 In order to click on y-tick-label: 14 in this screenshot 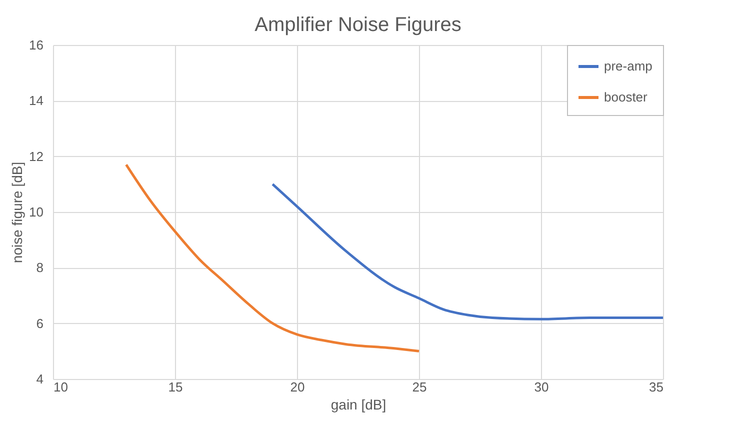, I will do `click(36, 100)`.